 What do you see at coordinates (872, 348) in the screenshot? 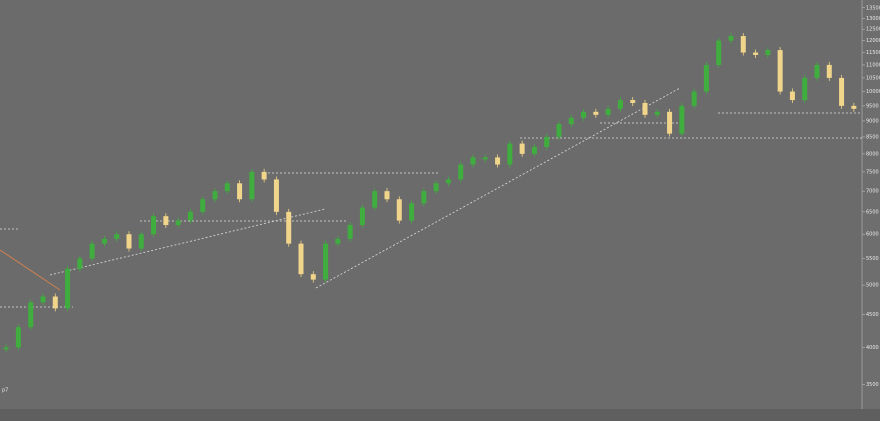
I see `y-tick-label: 4000` at bounding box center [872, 348].